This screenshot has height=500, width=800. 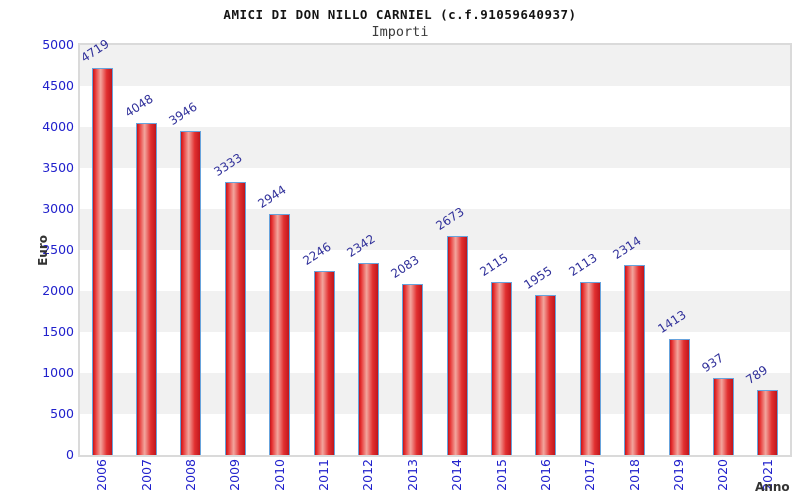 I want to click on y-tick-label: 2500, so click(x=58, y=249).